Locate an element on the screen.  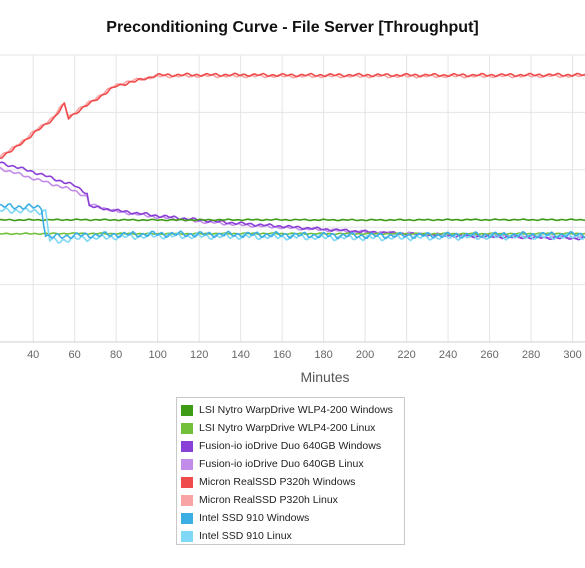
legend-label: LSI Nytro WarpDrive WLP4-200 Windows is located at coordinates (296, 410).